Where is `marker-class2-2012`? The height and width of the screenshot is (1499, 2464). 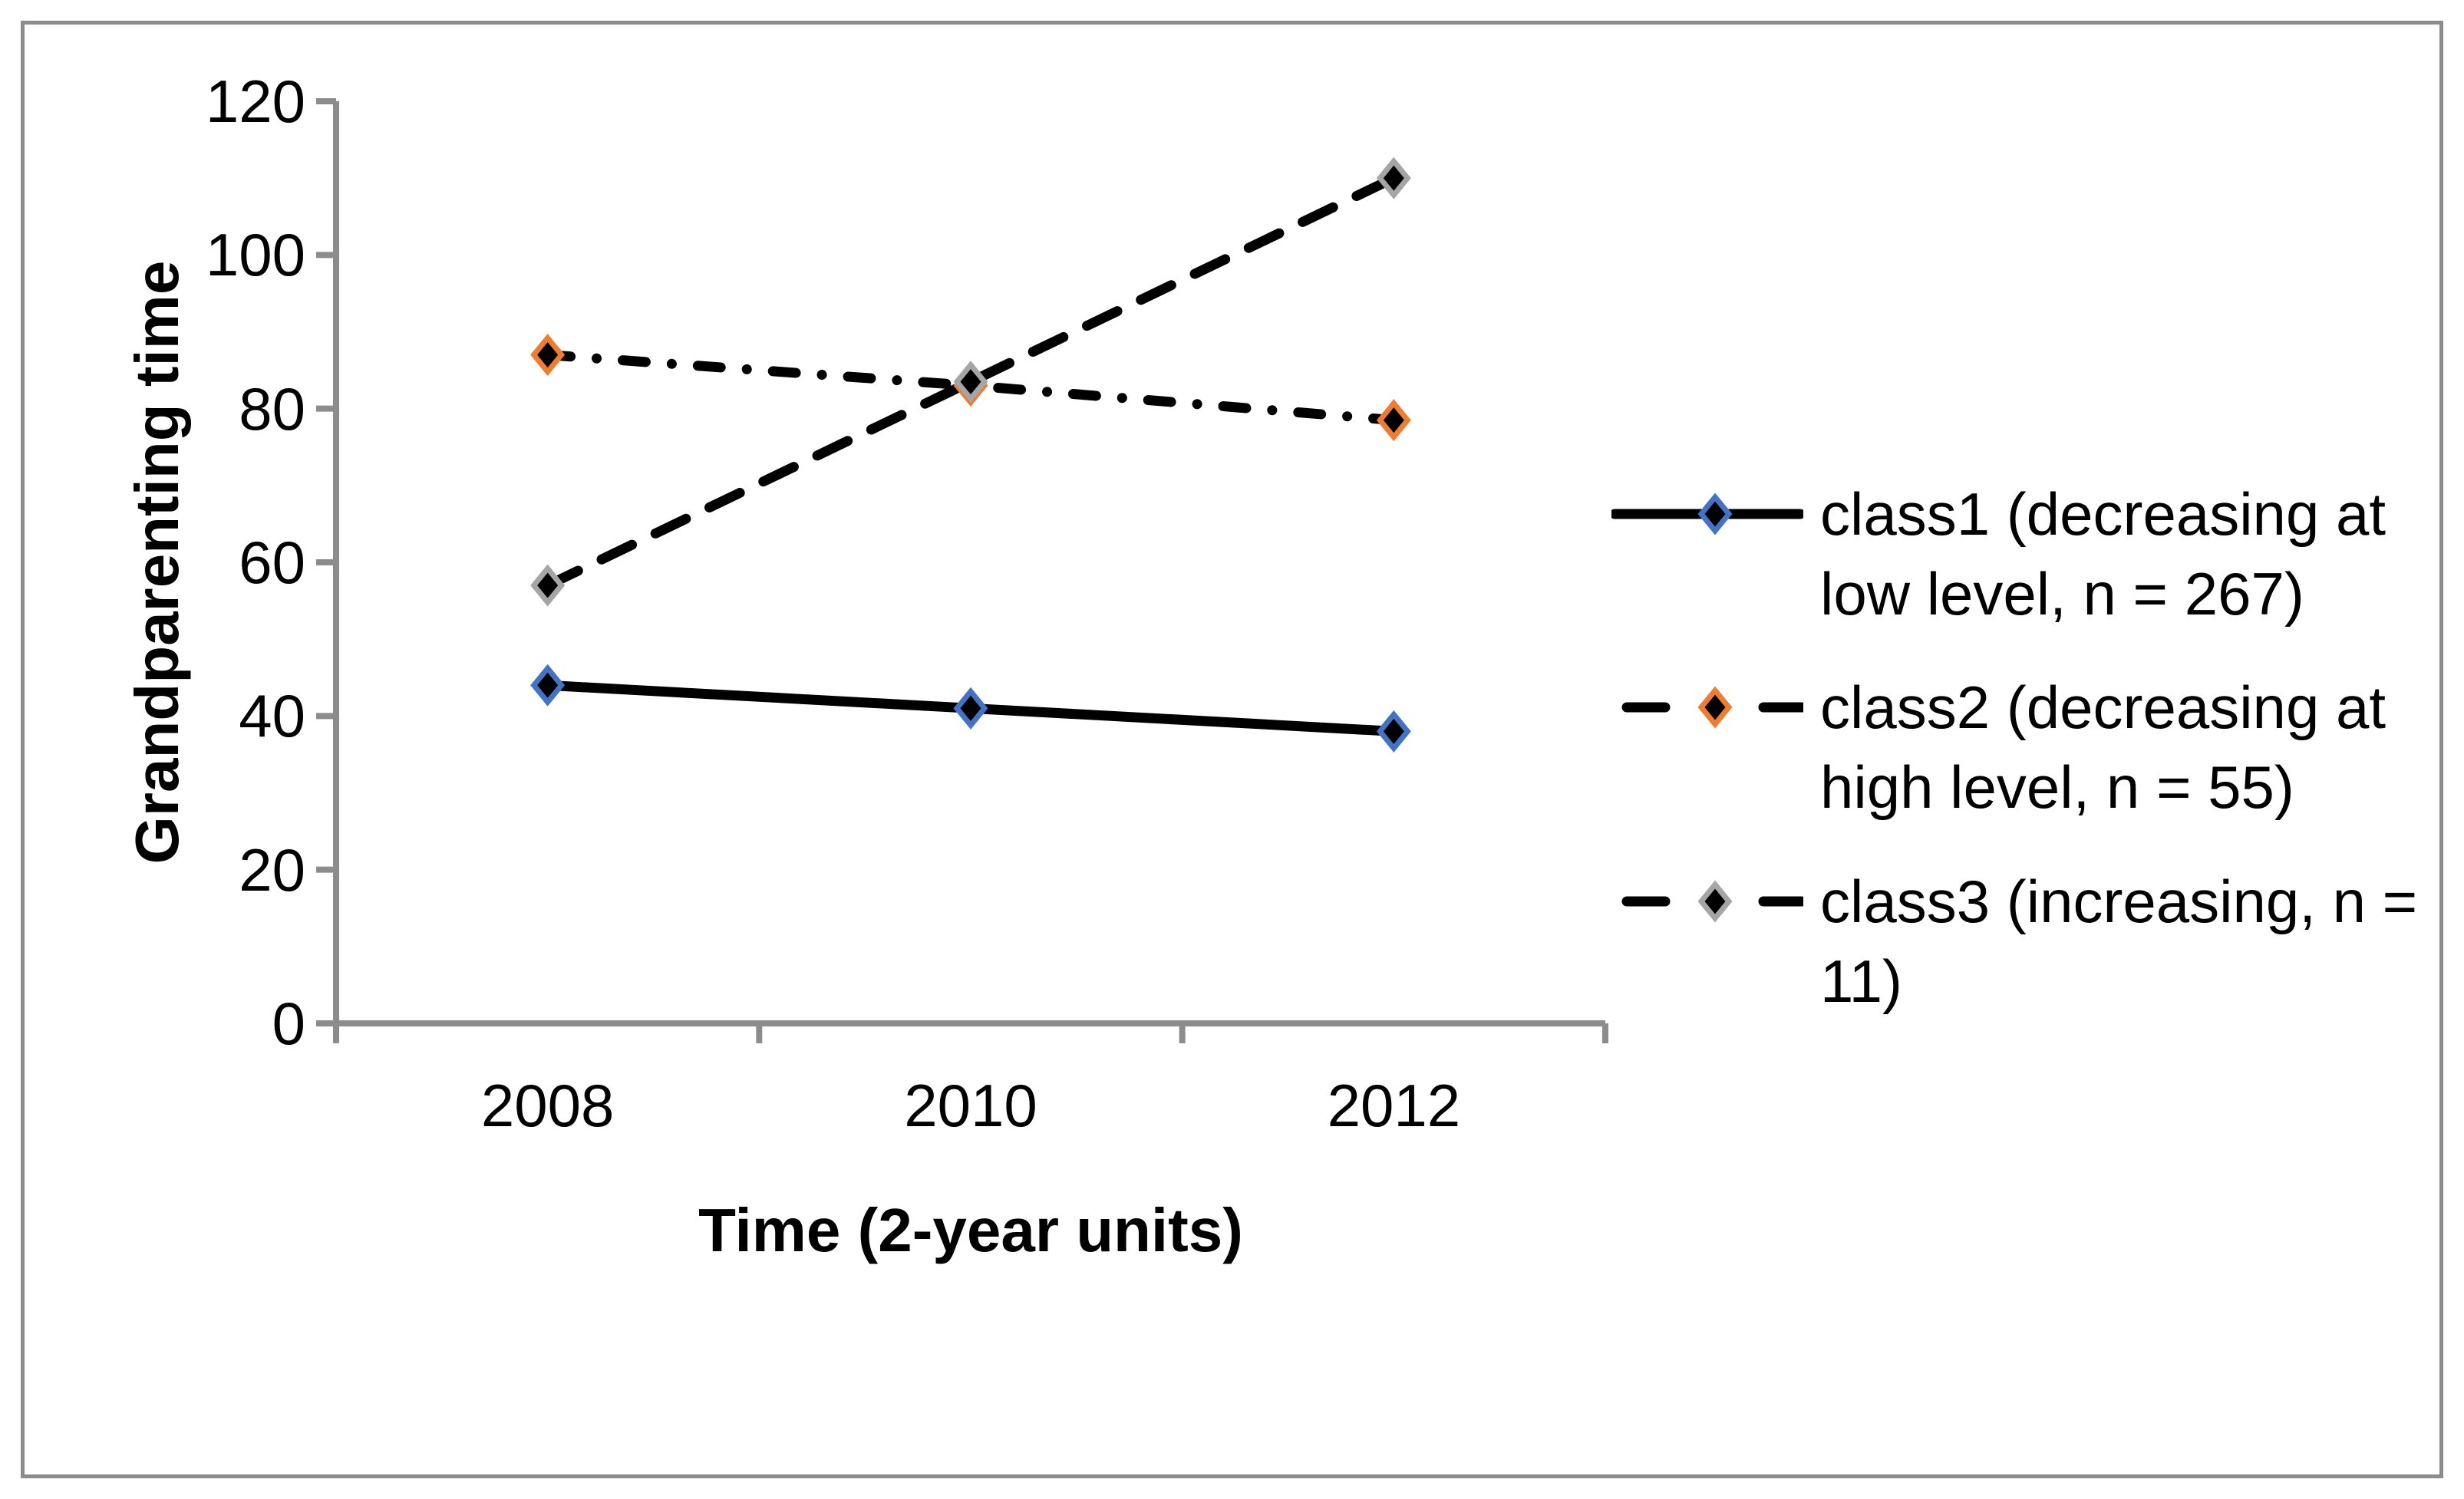 marker-class2-2012 is located at coordinates (1394, 420).